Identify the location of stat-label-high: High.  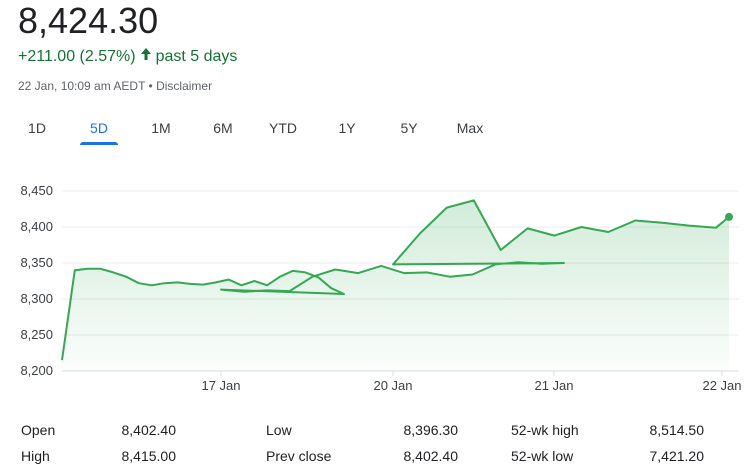
(35, 456).